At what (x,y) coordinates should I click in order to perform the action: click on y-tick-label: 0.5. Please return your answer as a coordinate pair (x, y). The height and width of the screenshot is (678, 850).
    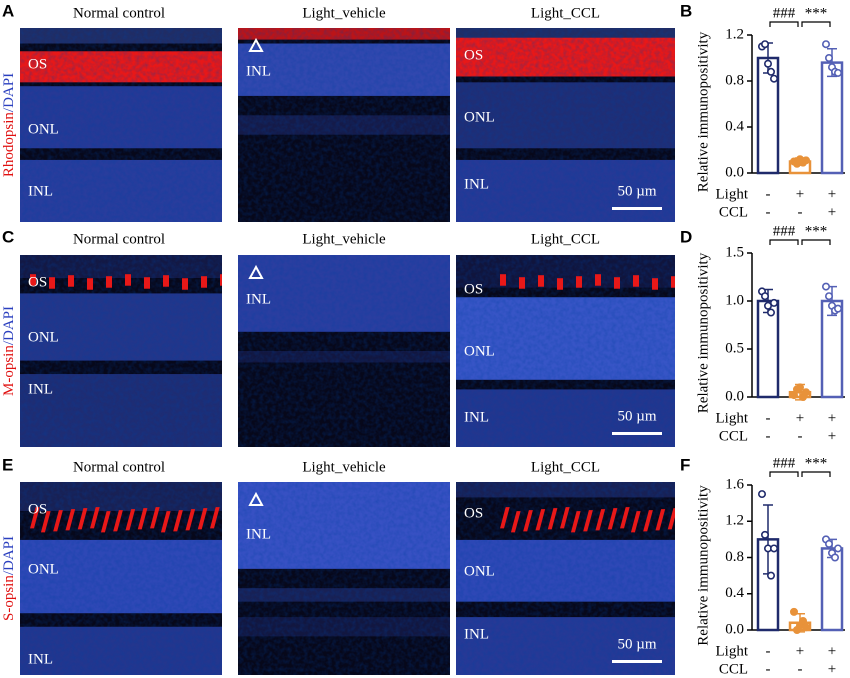
    Looking at the image, I should click on (734, 348).